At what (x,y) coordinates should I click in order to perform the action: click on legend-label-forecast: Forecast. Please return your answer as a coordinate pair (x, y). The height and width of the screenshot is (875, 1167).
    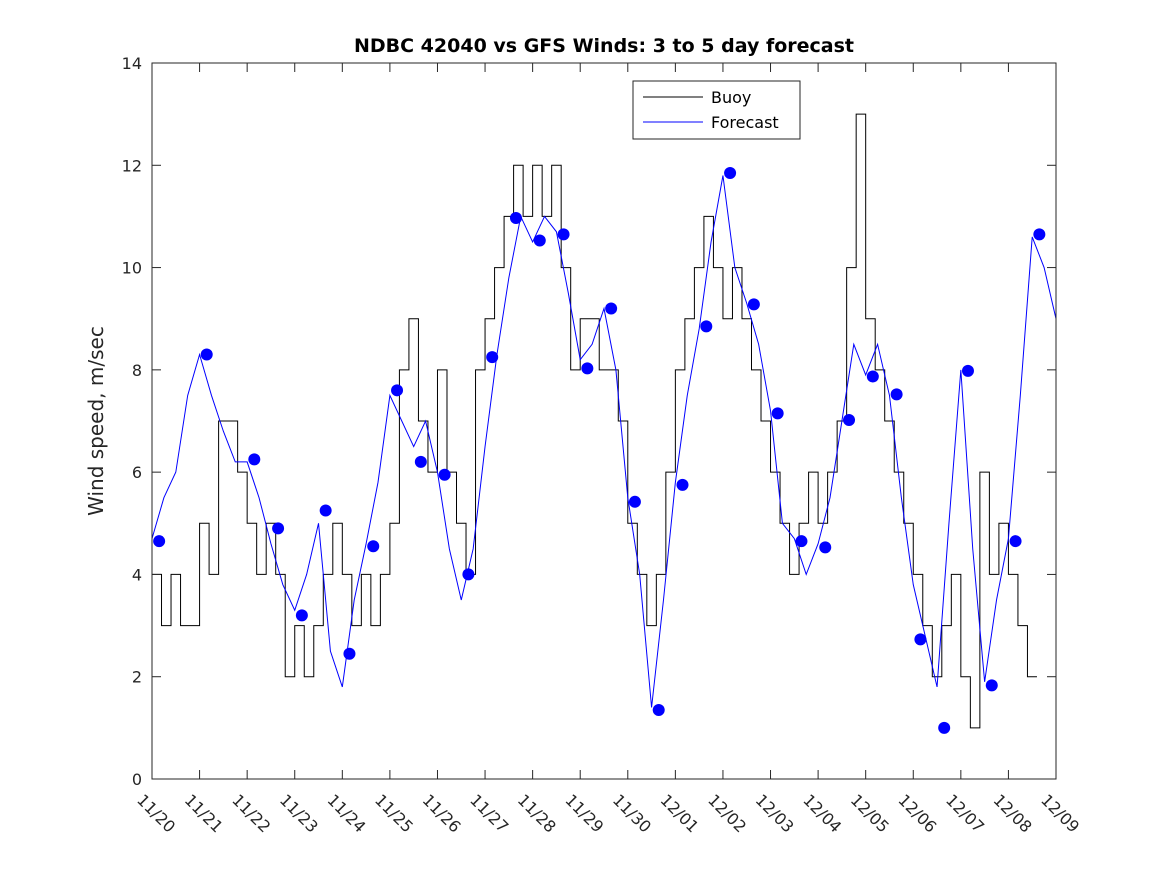
    Looking at the image, I should click on (745, 122).